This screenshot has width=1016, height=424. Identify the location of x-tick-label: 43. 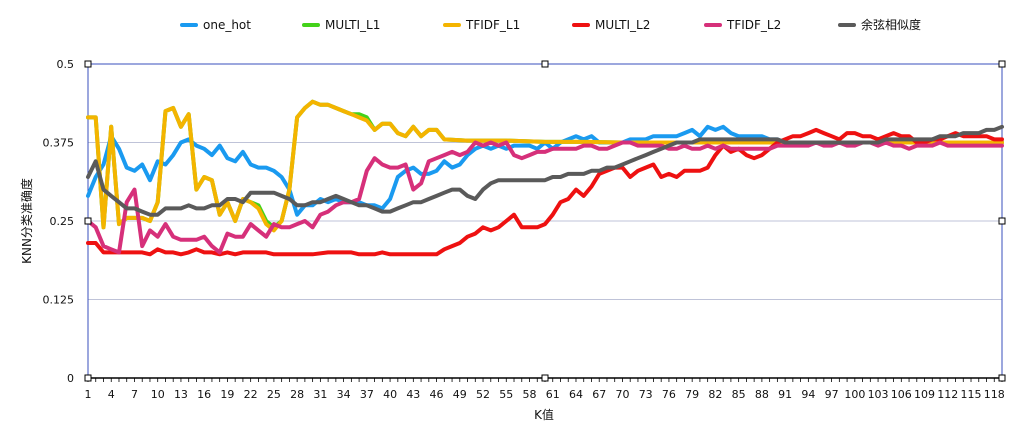
(413, 394).